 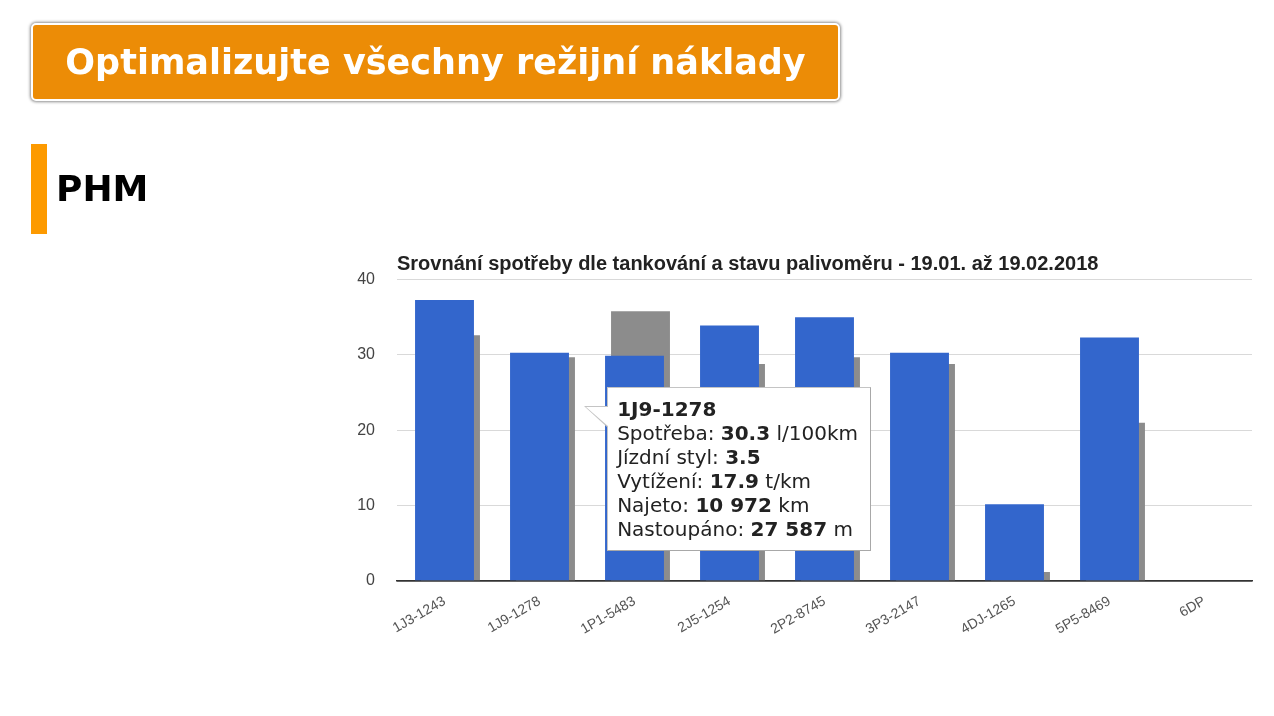 What do you see at coordinates (366, 354) in the screenshot?
I see `y-tick-label: 30` at bounding box center [366, 354].